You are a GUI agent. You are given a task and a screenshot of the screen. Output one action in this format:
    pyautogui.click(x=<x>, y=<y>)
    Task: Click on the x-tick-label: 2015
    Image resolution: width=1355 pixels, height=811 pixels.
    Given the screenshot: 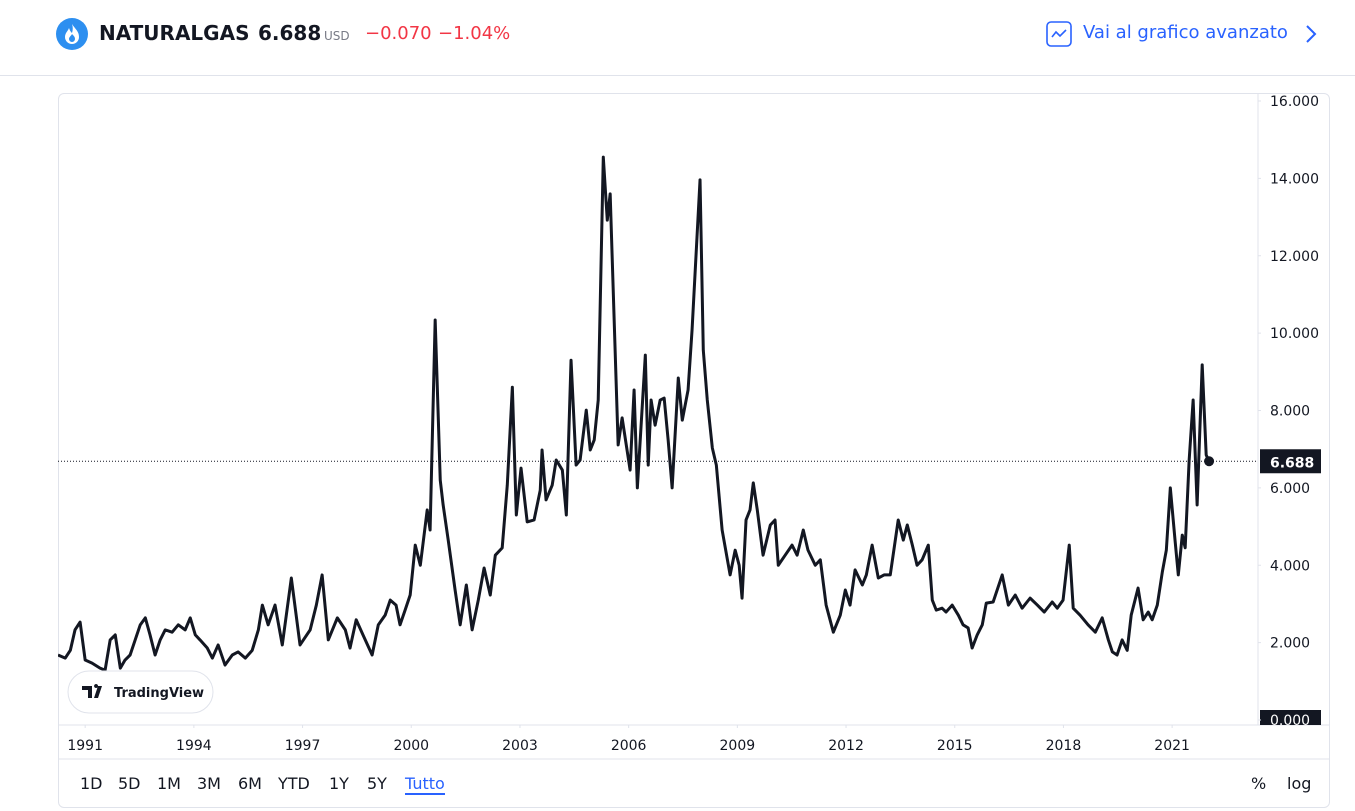 What is the action you would take?
    pyautogui.click(x=955, y=746)
    